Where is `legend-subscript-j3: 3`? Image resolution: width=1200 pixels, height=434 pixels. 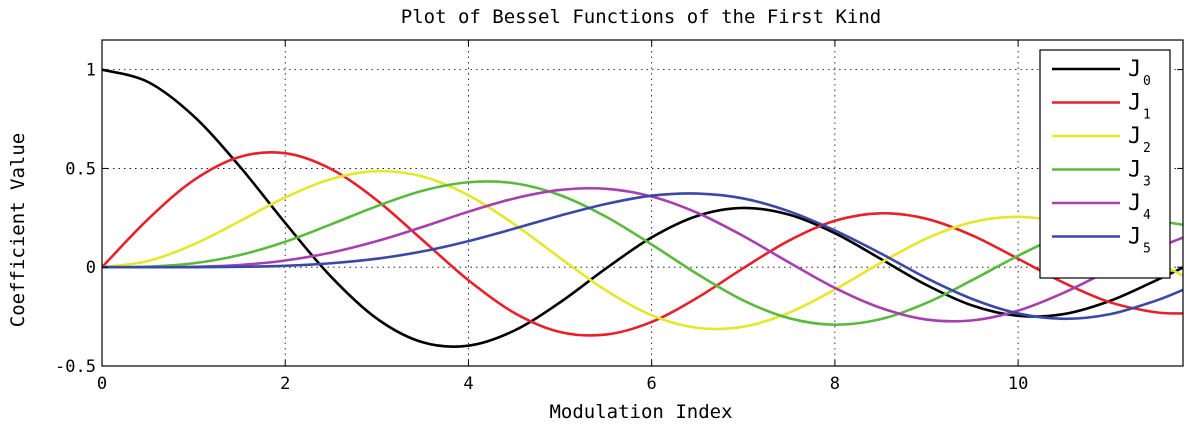 legend-subscript-j3: 3 is located at coordinates (1147, 182).